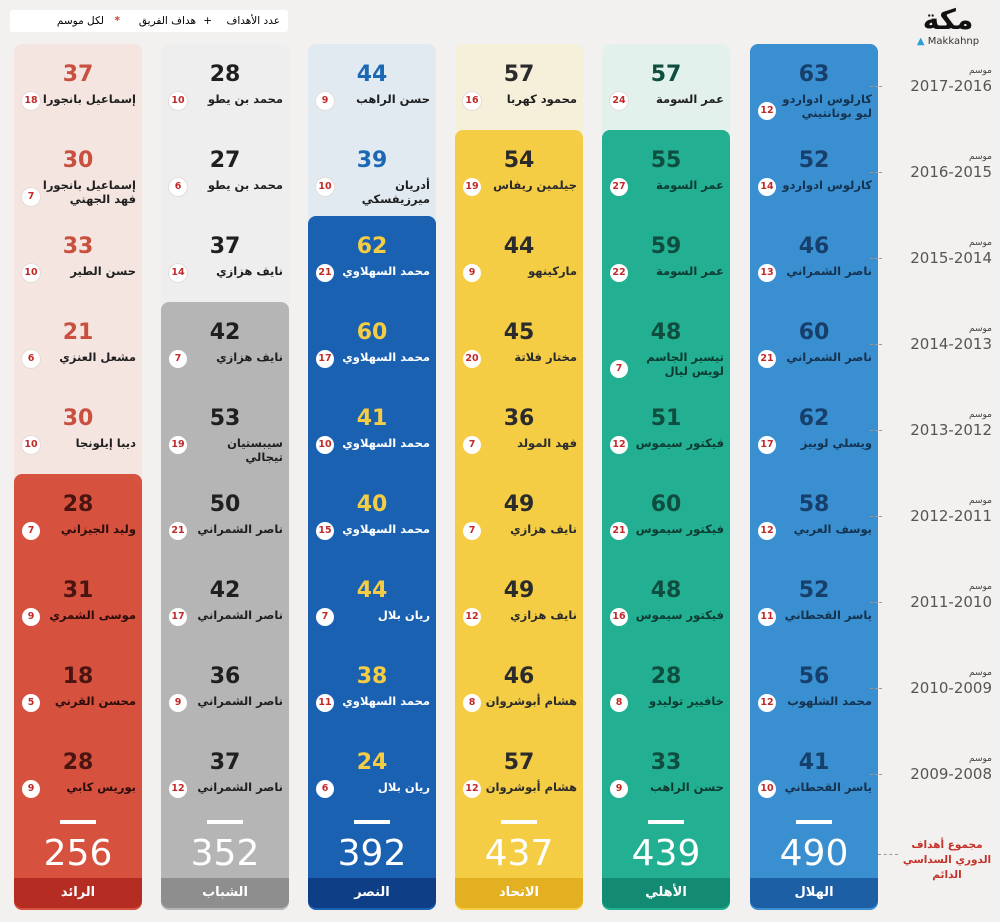 This screenshot has width=1000, height=922. Describe the element at coordinates (372, 332) in the screenshot. I see `goals-value: 60` at that location.